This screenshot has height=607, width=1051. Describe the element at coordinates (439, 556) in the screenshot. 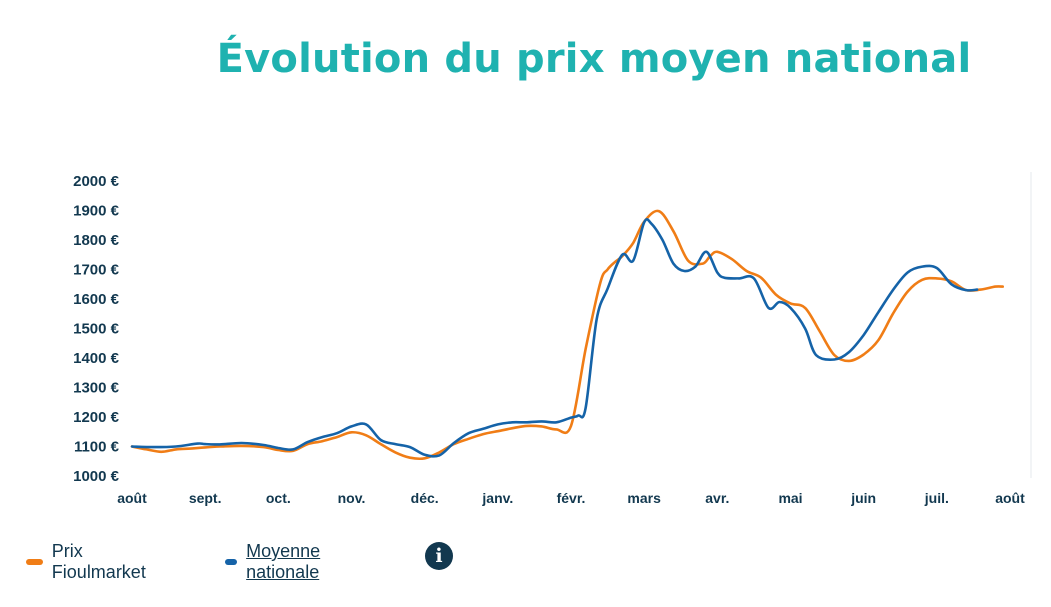

I see `info-icon: i` at that location.